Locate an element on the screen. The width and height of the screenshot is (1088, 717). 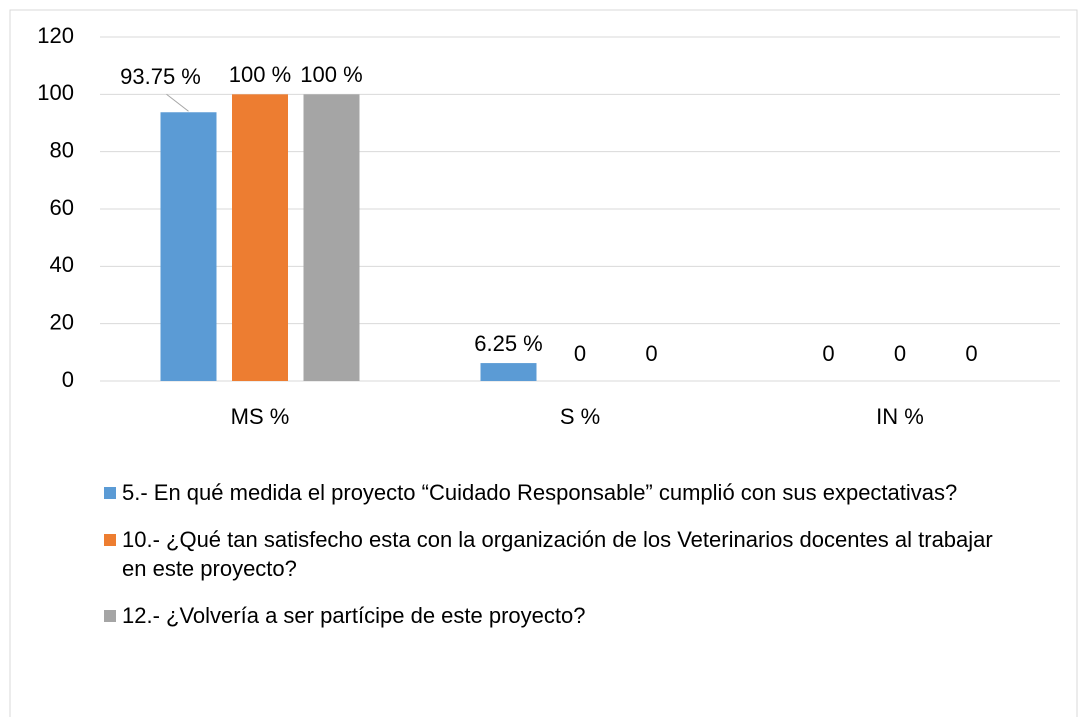
y-tick-label: 100 is located at coordinates (55, 92).